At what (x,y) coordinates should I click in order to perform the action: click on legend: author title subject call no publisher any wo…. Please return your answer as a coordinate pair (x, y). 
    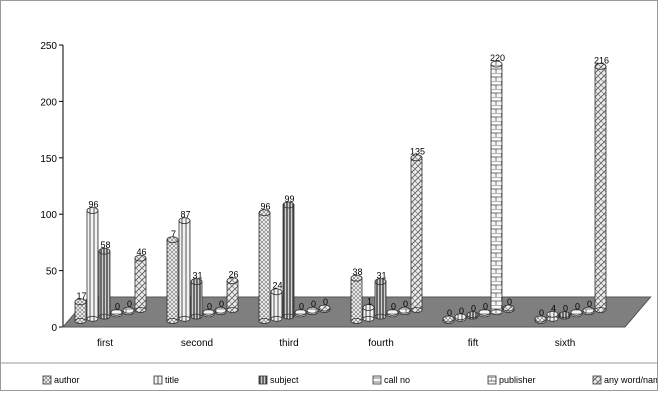
    Looking at the image, I should click on (350, 380).